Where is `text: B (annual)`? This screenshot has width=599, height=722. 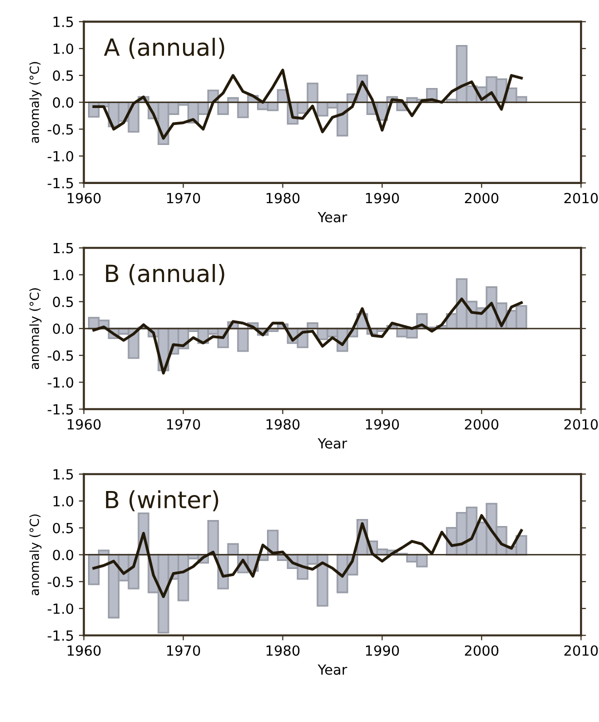
text: B (annual) is located at coordinates (165, 275).